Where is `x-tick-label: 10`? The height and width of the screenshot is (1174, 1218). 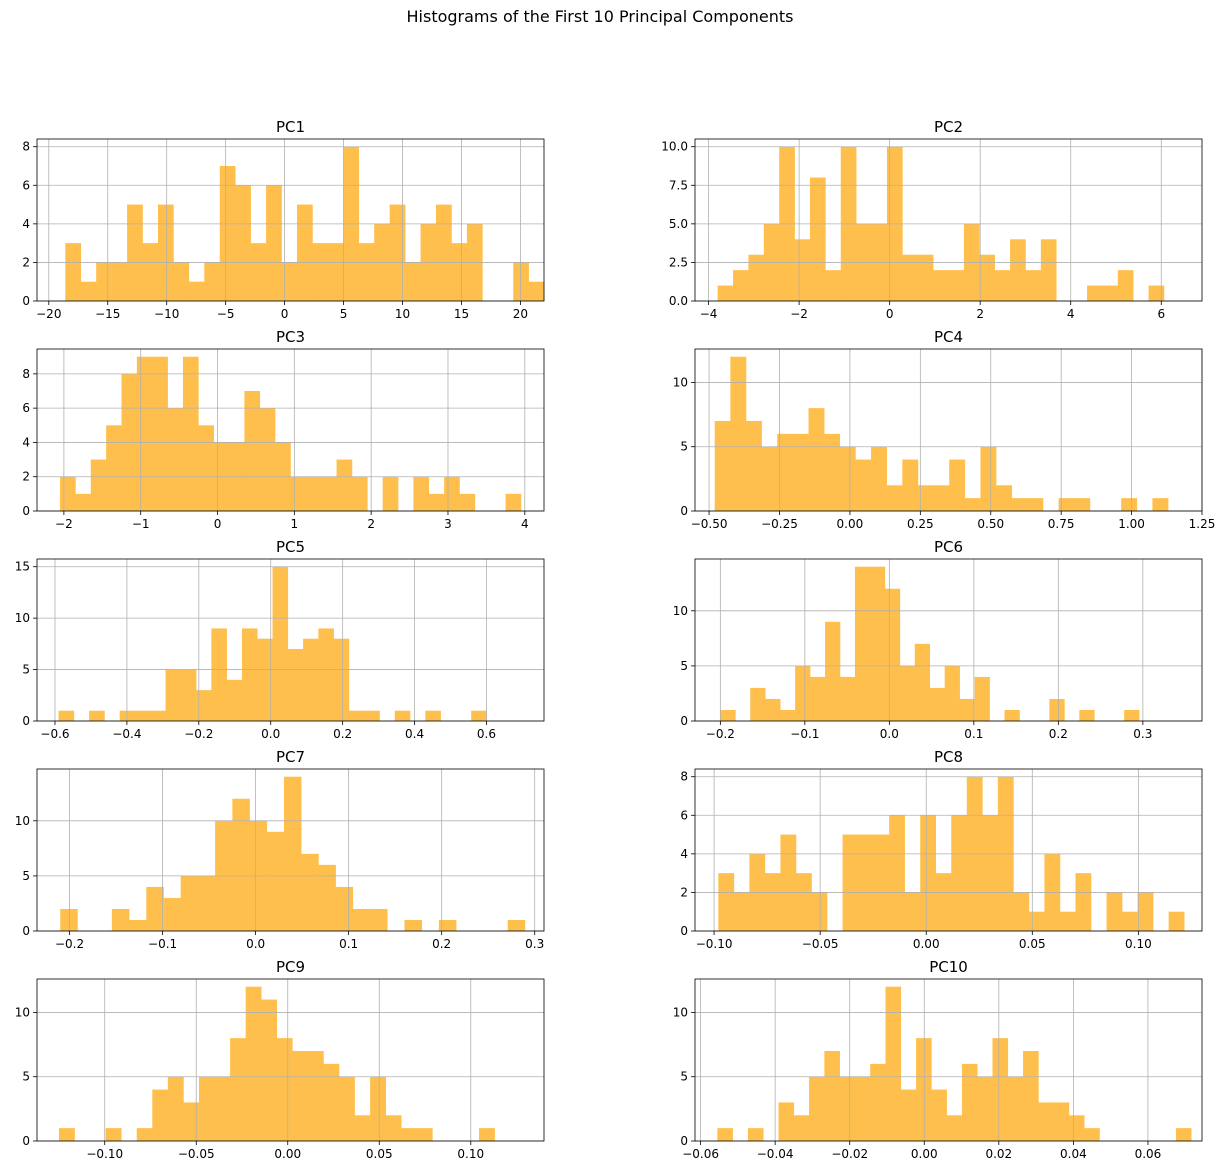
x-tick-label: 10 is located at coordinates (402, 314).